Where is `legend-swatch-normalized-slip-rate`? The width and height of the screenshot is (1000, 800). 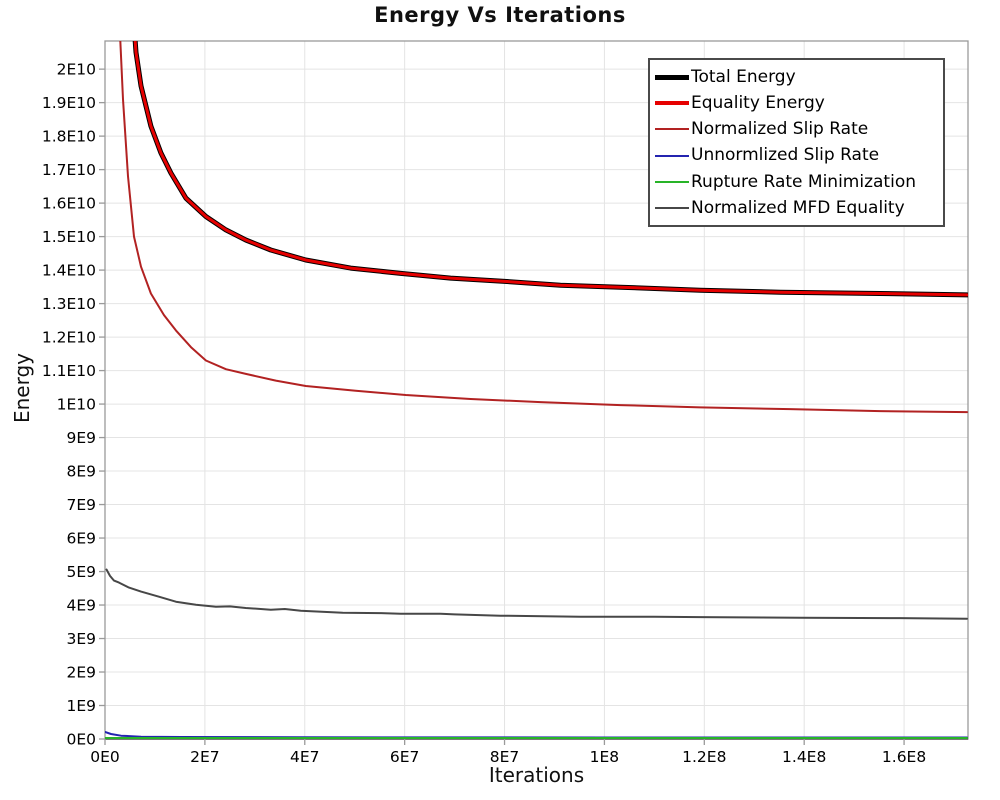 legend-swatch-normalized-slip-rate is located at coordinates (672, 129).